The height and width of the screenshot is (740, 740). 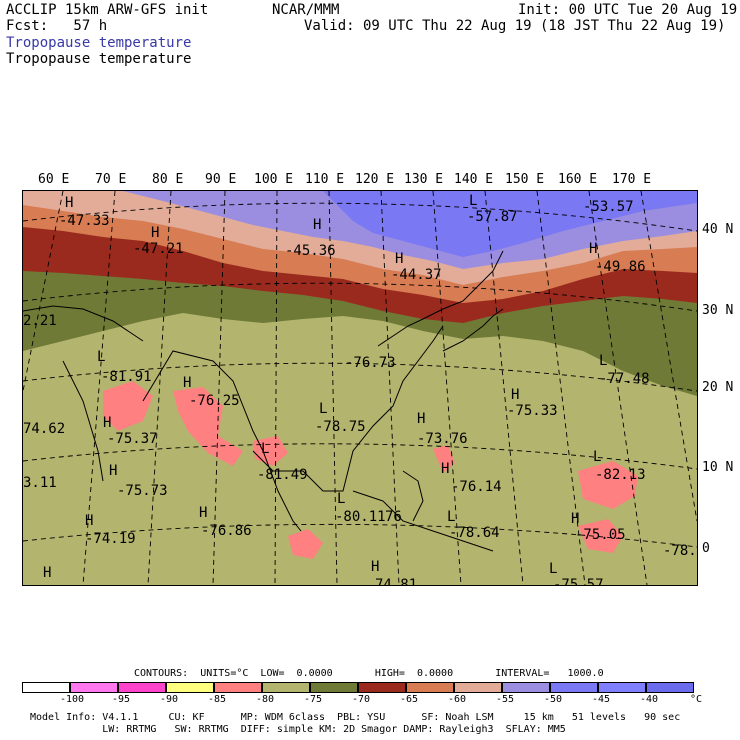 I want to click on colorbar-tick: -45, so click(x=601, y=699).